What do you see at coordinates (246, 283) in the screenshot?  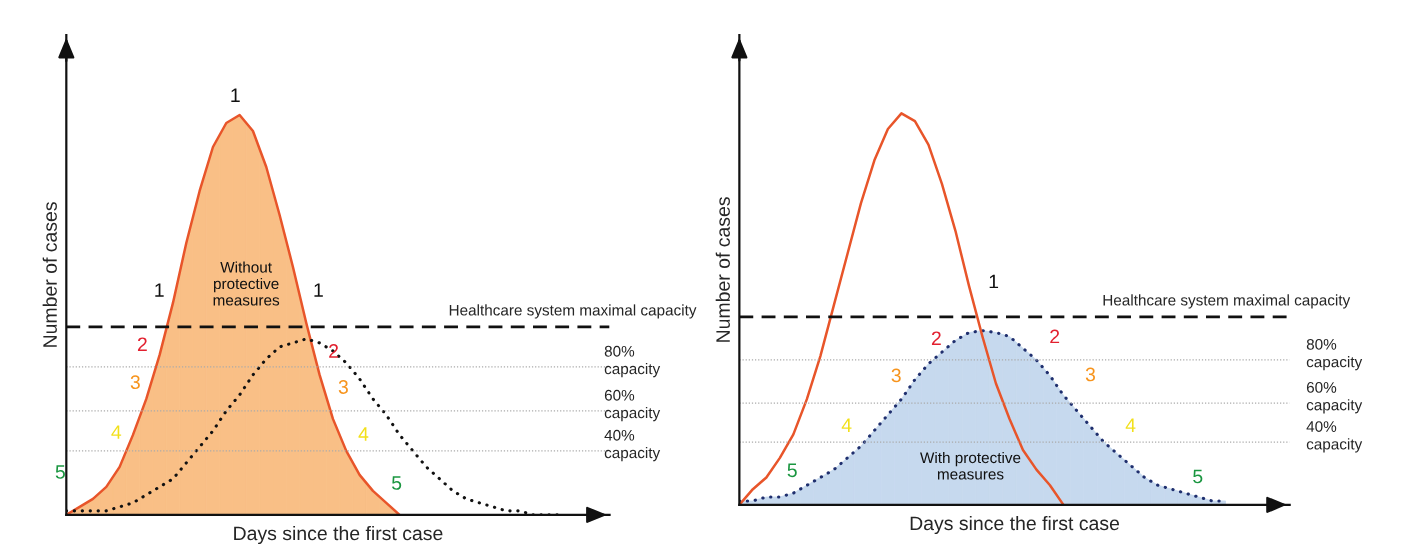 I see `annotation: Without protective measures` at bounding box center [246, 283].